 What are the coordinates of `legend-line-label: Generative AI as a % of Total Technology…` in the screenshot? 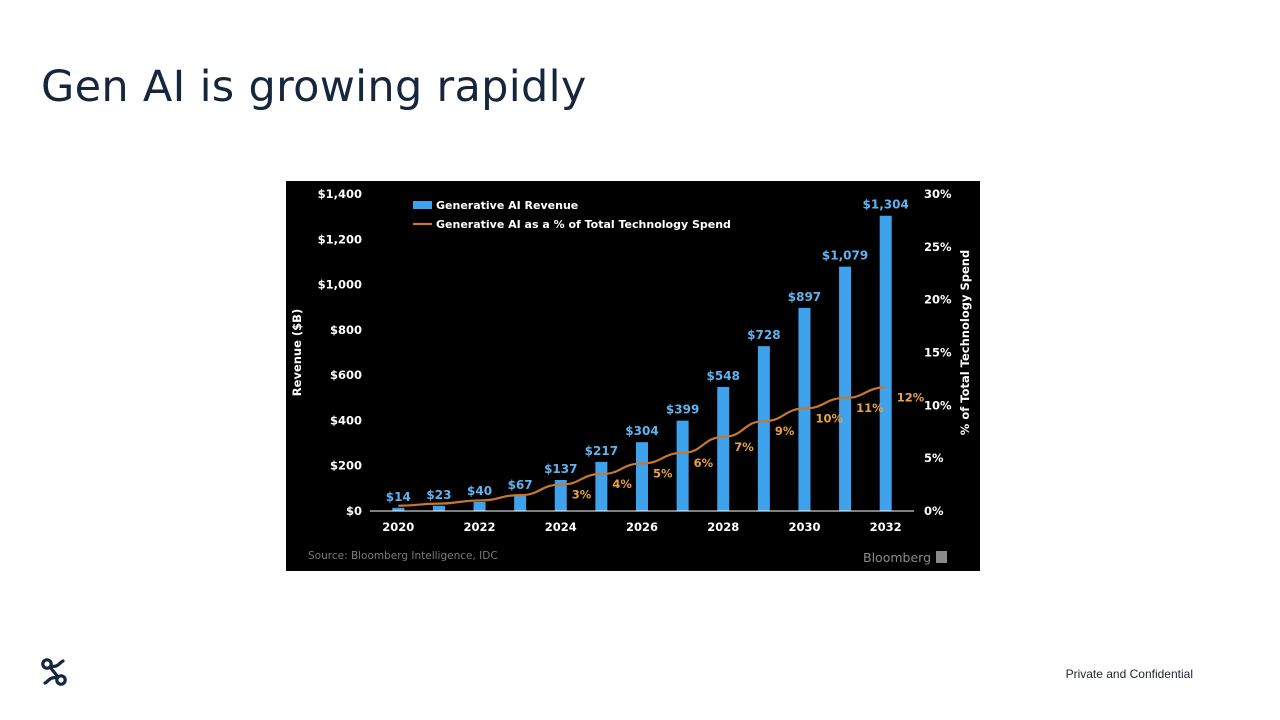 It's located at (583, 224).